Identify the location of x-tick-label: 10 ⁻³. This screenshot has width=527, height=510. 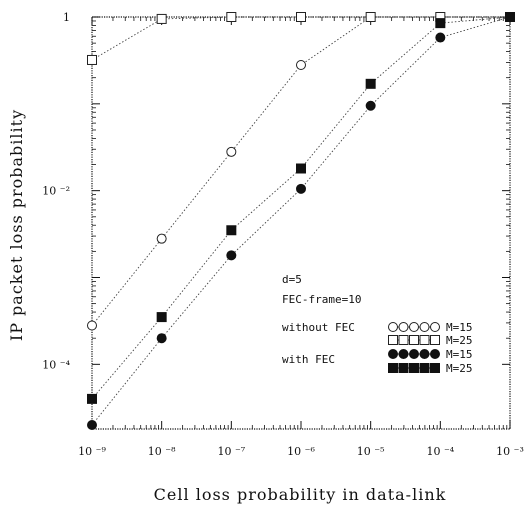
(510, 451).